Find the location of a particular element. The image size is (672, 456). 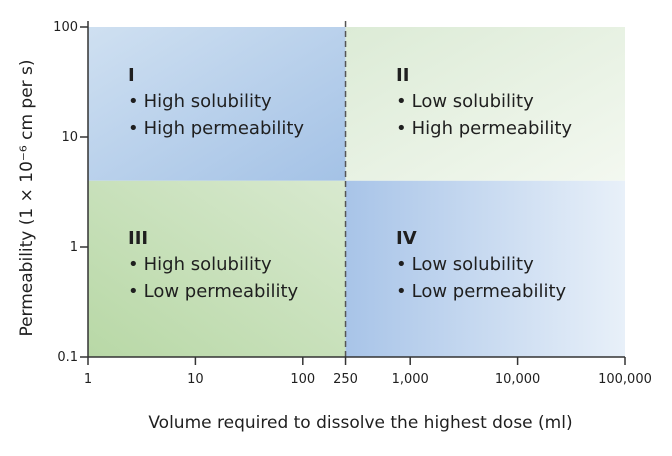

y-tick-label: 10 is located at coordinates (69, 137).